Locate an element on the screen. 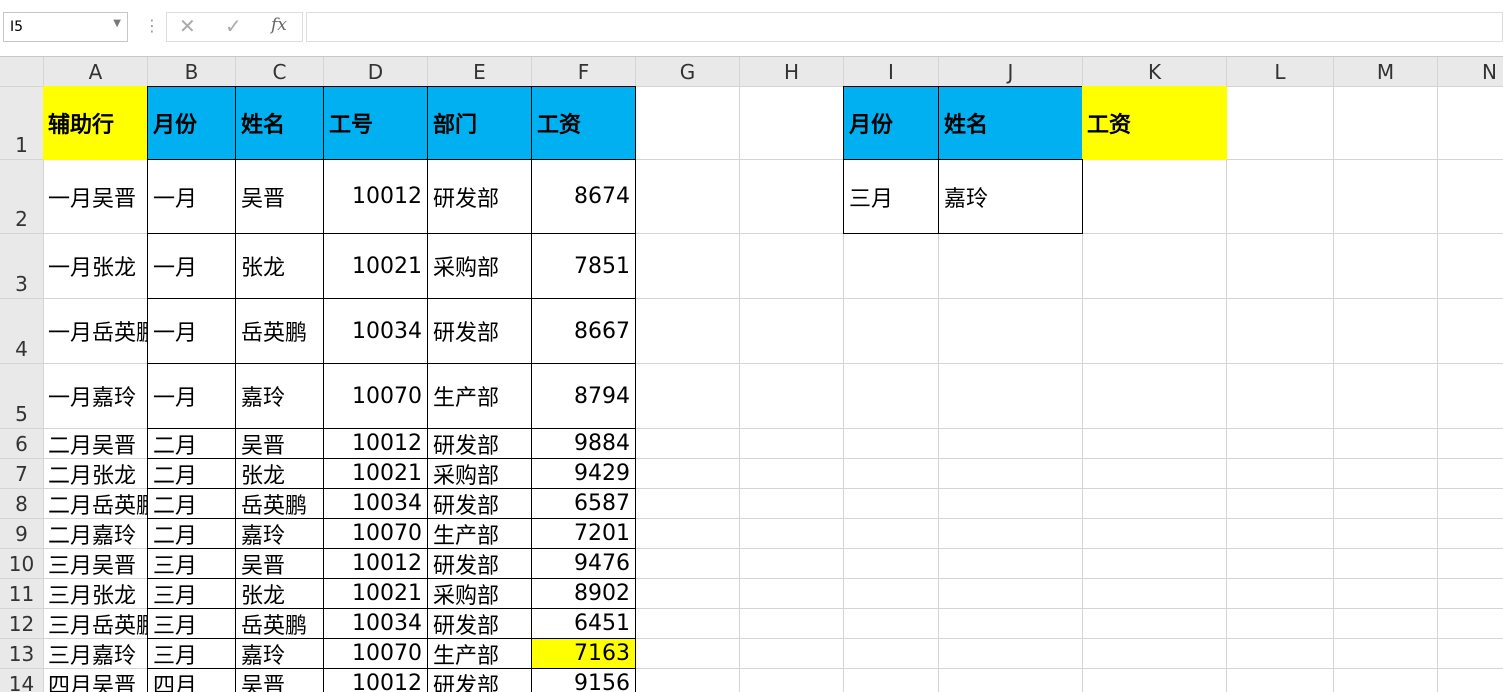 The height and width of the screenshot is (692, 1503). lookup-header: 工资 is located at coordinates (1154, 123).